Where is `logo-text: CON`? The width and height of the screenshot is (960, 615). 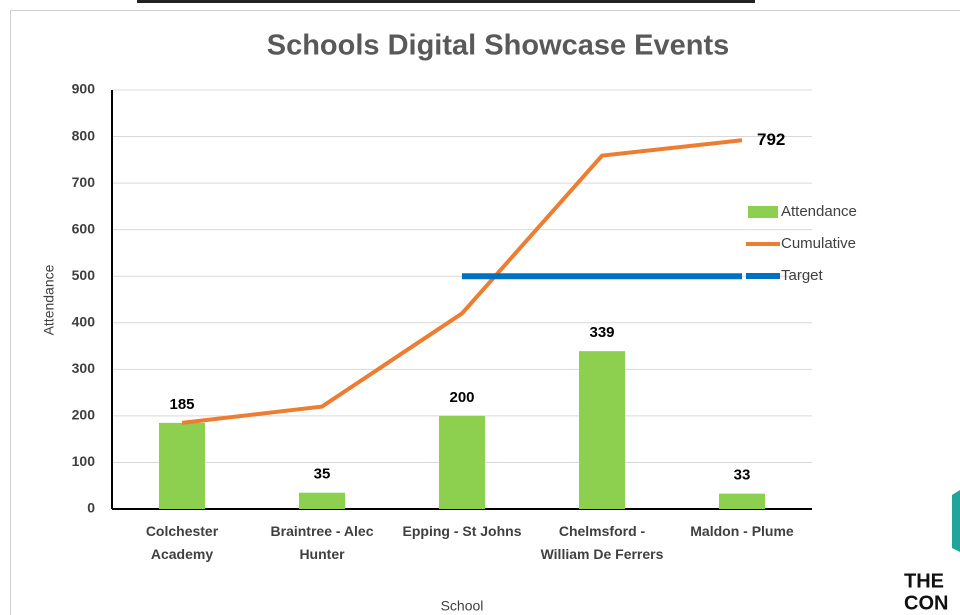
logo-text: CON is located at coordinates (926, 603).